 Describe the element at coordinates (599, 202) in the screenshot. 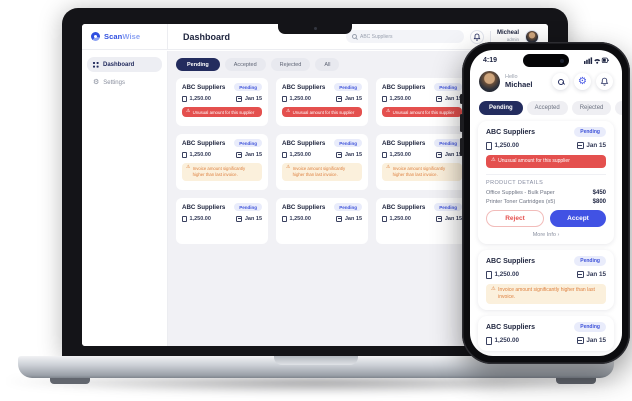

I see `product-price: $800` at that location.